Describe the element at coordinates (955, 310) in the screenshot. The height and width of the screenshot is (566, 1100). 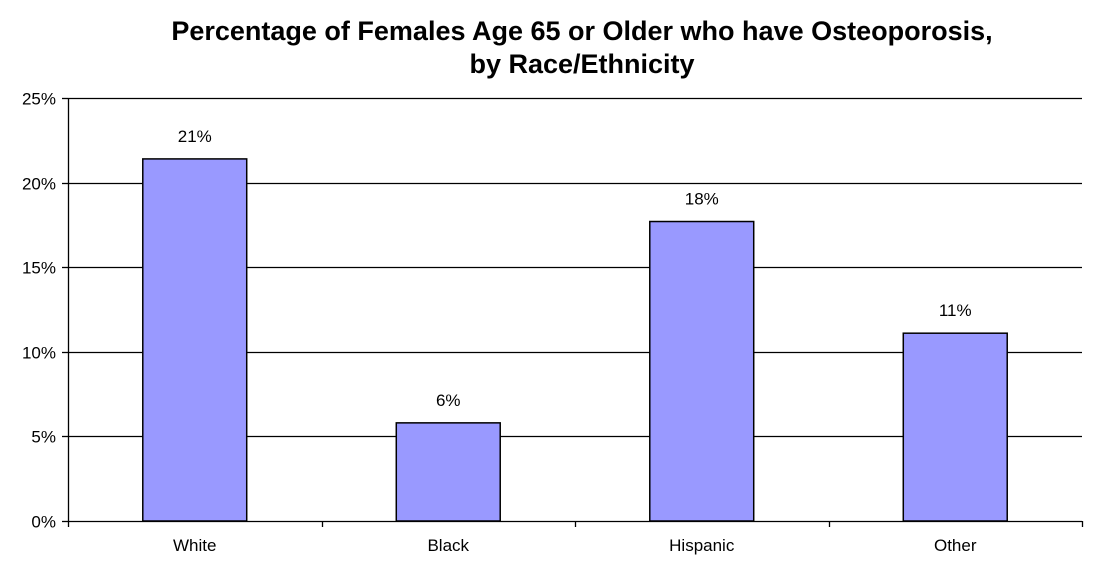
I see `data-label: 11%` at that location.